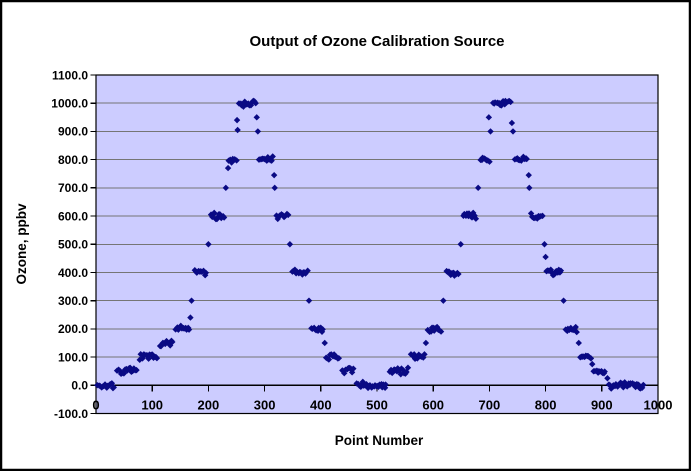 The width and height of the screenshot is (691, 471). What do you see at coordinates (490, 405) in the screenshot?
I see `x-tick-label: 700` at bounding box center [490, 405].